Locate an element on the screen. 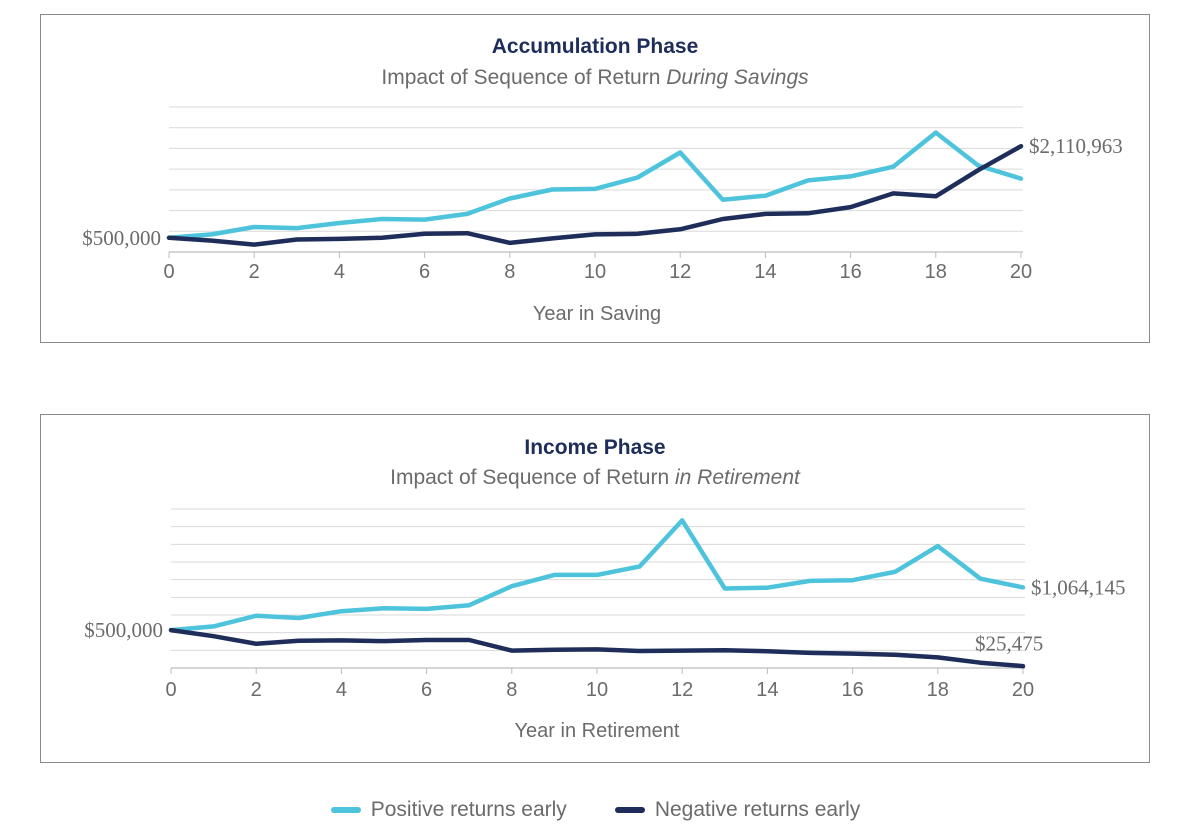 The height and width of the screenshot is (838, 1191). chart-title: Income Phase is located at coordinates (594, 447).